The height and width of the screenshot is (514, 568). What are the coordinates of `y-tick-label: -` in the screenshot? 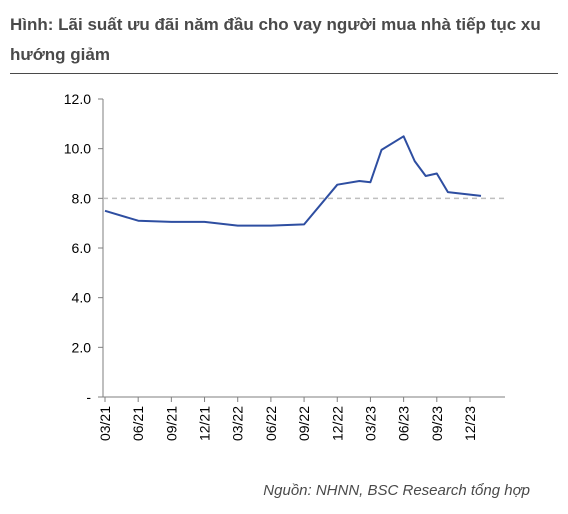 It's located at (88, 397).